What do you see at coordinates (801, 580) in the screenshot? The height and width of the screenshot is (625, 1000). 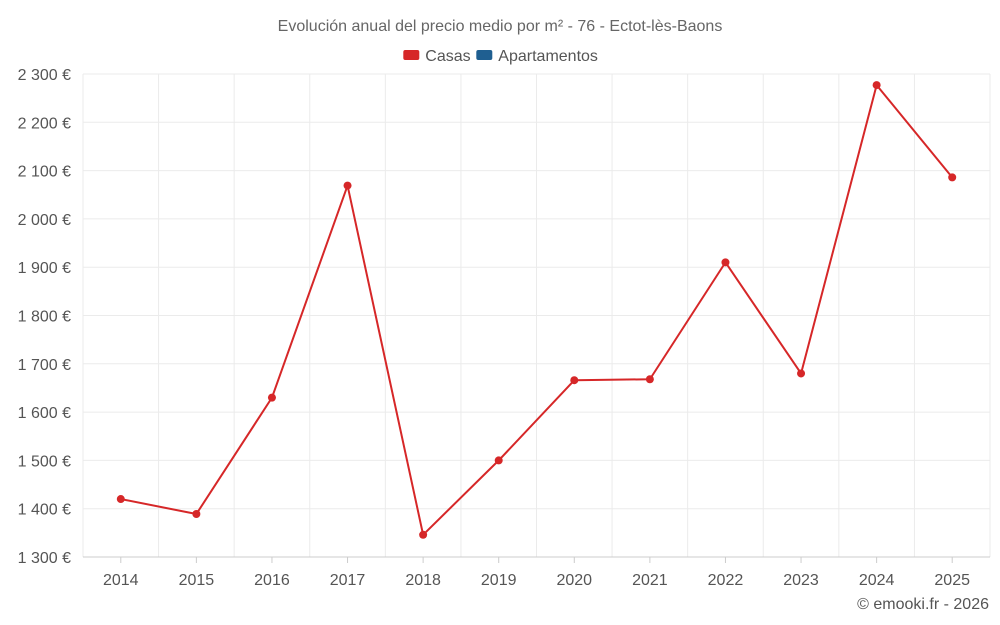 I see `x-tick-label: 2023` at bounding box center [801, 580].